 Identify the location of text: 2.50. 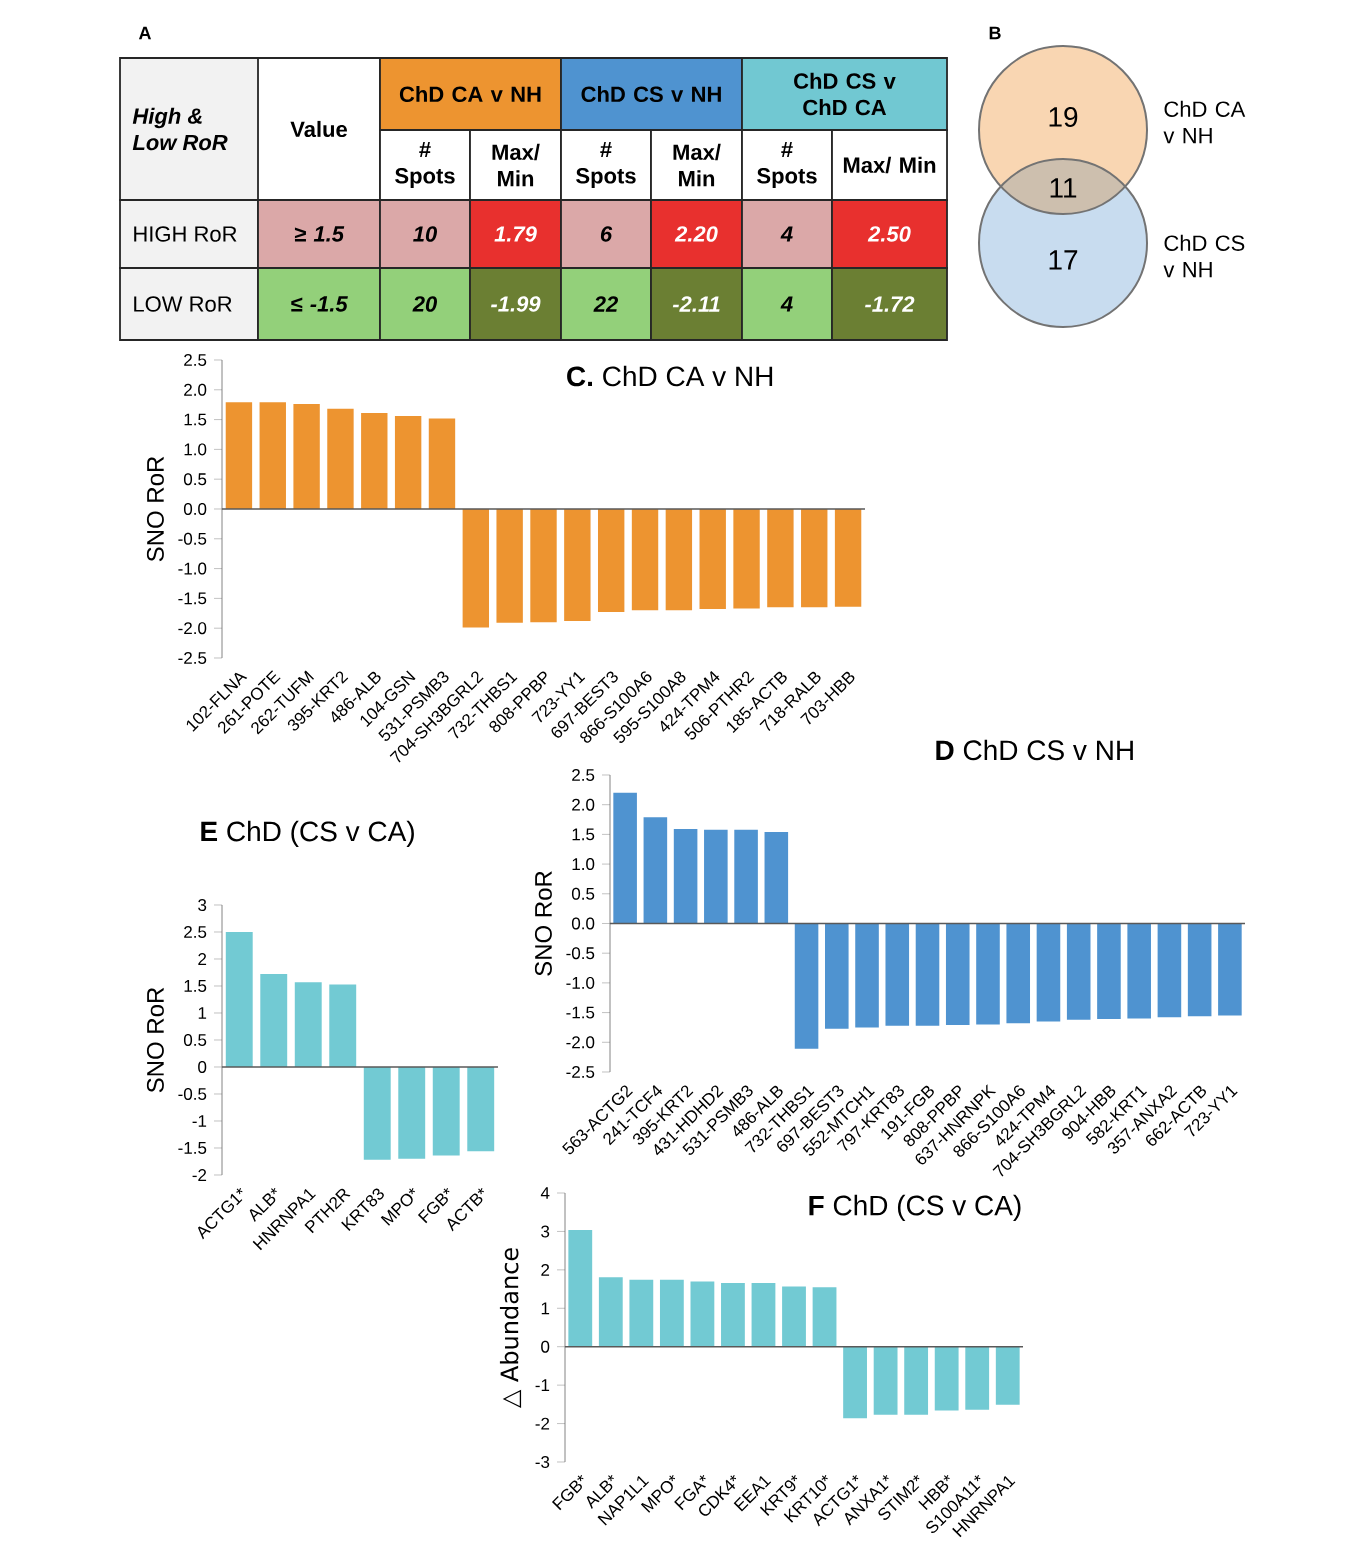
(889, 234).